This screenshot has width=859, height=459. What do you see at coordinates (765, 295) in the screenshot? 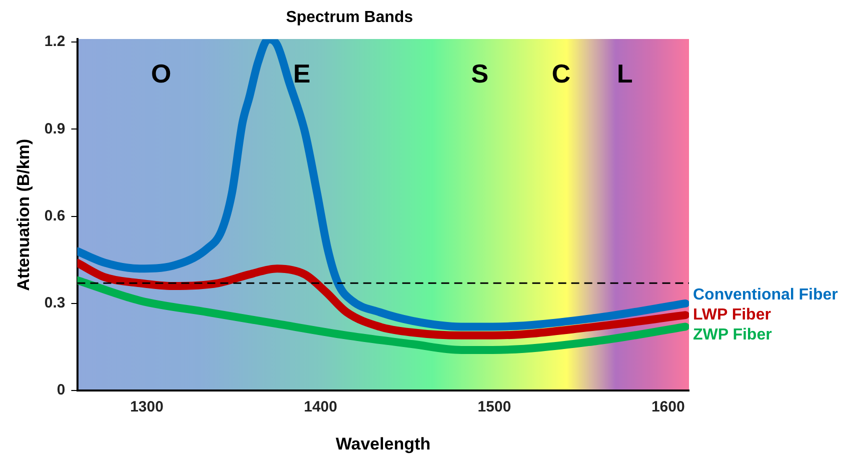
I see `series-label: Conventional Fiber` at bounding box center [765, 295].